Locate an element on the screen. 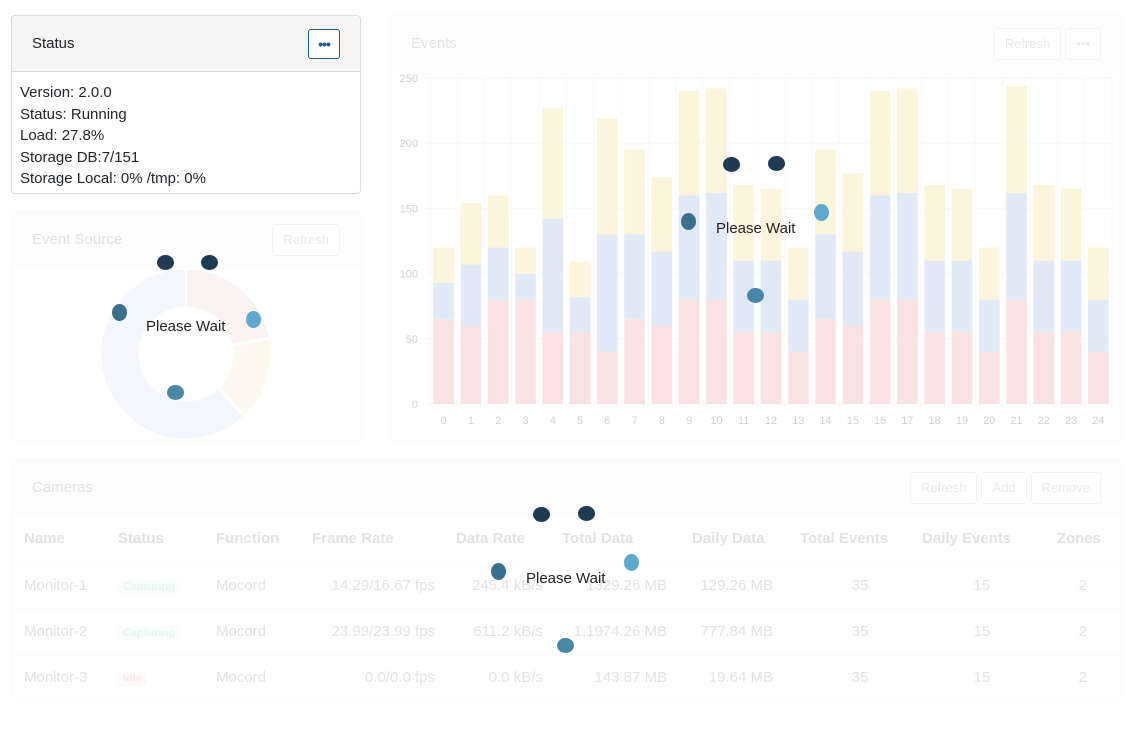 The height and width of the screenshot is (754, 1138). col-daily-data: Daily Data is located at coordinates (728, 539).